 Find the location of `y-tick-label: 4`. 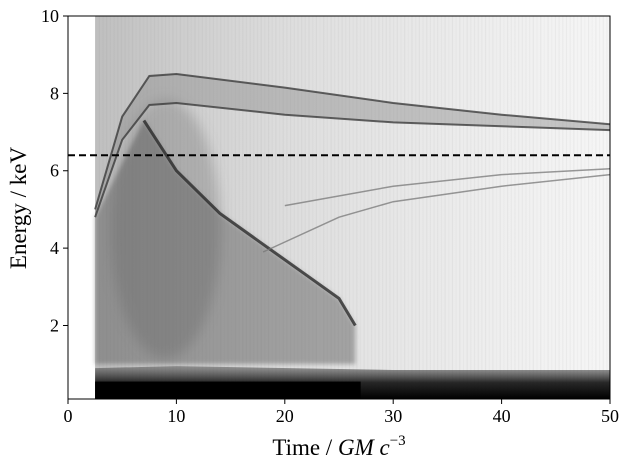

y-tick-label: 4 is located at coordinates (54, 248).